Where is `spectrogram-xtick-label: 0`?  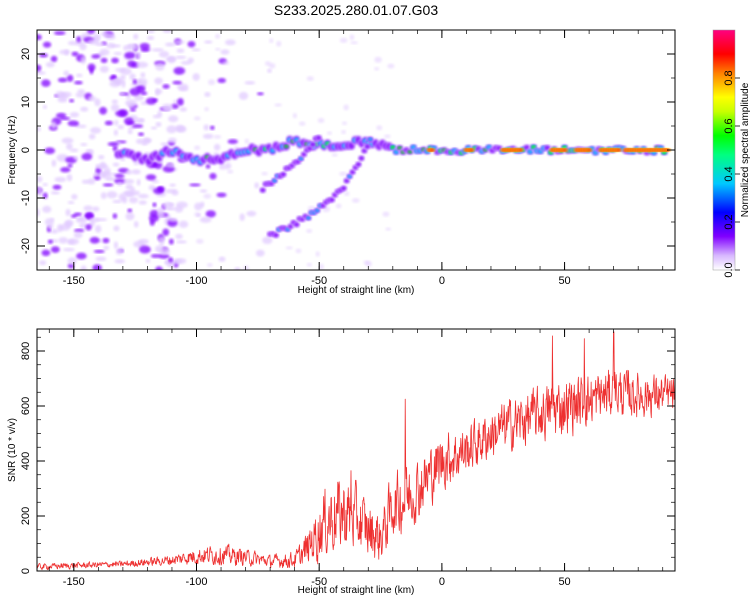 spectrogram-xtick-label: 0 is located at coordinates (442, 281).